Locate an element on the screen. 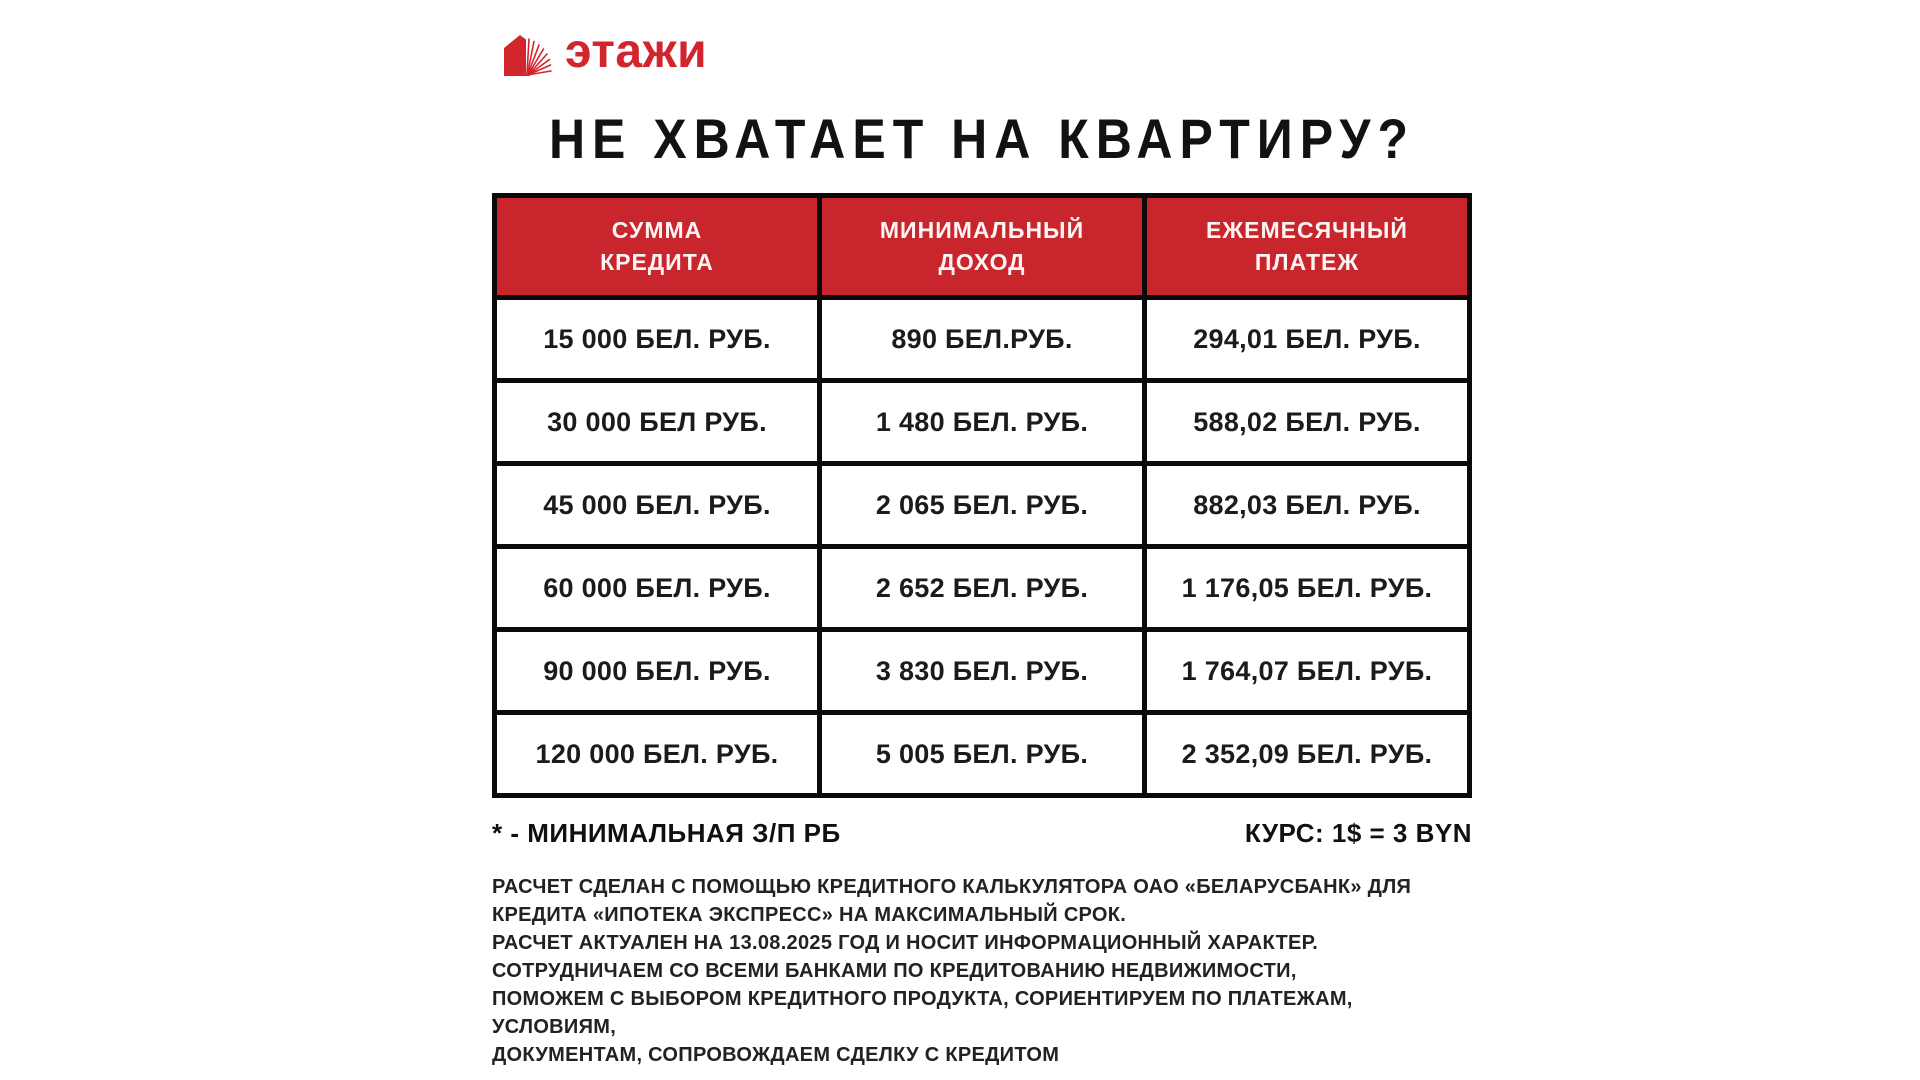 This screenshot has width=1920, height=1080. table-cell: 588,02 БЕЛ. РУБ. is located at coordinates (1307, 422).